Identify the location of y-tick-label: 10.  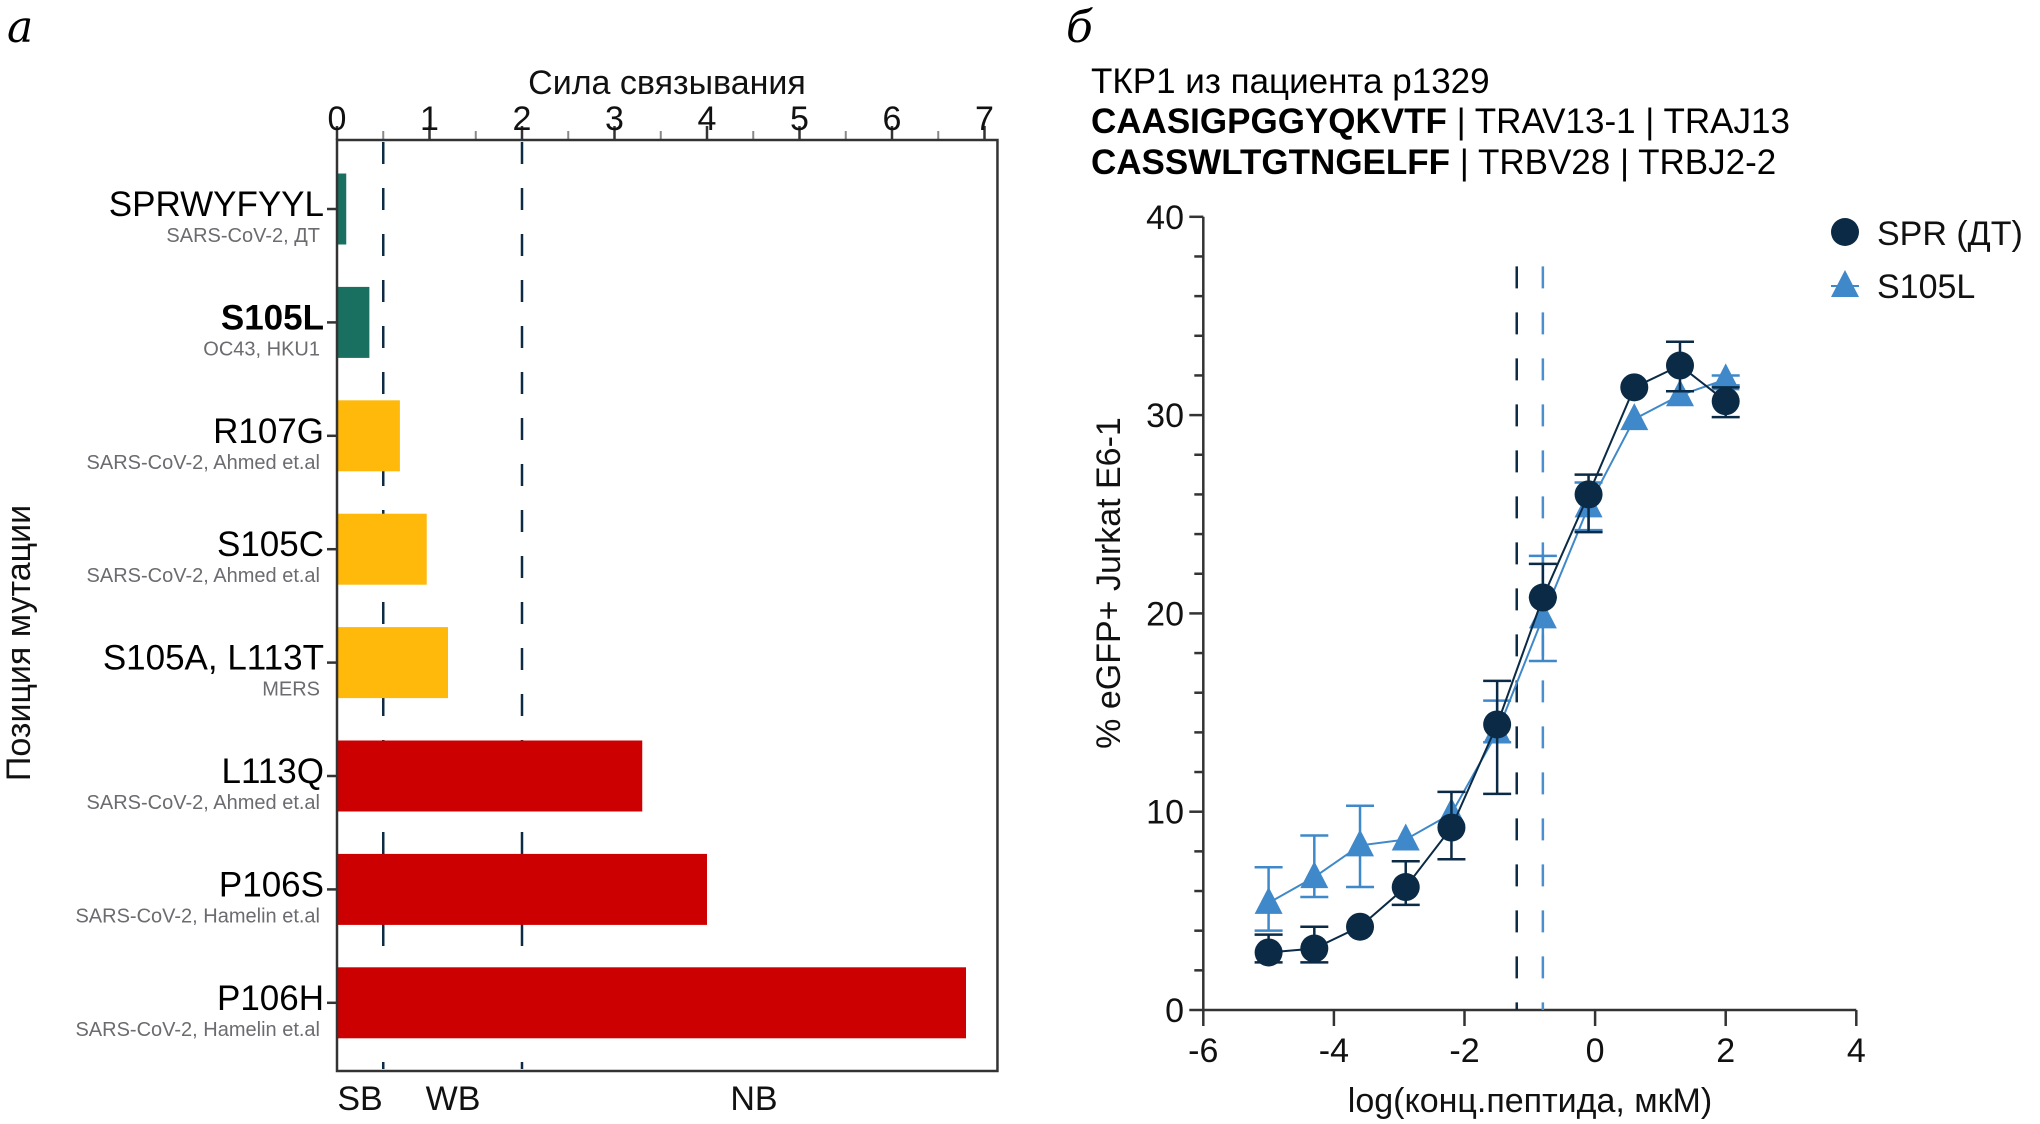
(1165, 813).